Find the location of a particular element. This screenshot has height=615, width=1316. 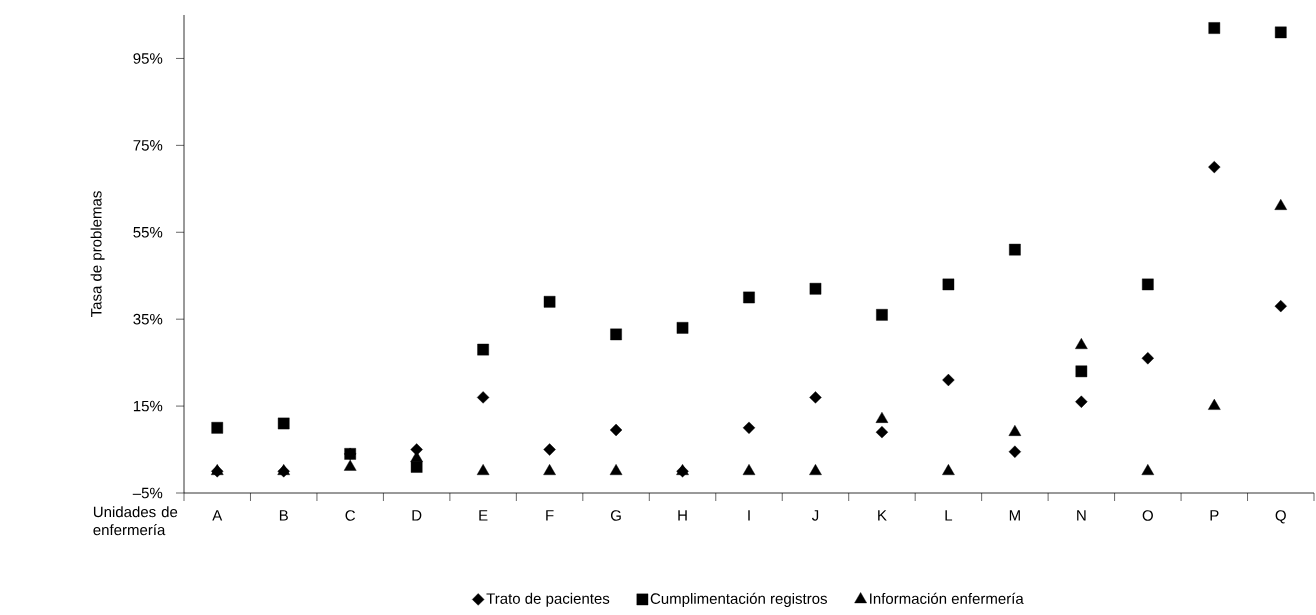

x-axis-title: Unidades de enfermería is located at coordinates (135, 521).